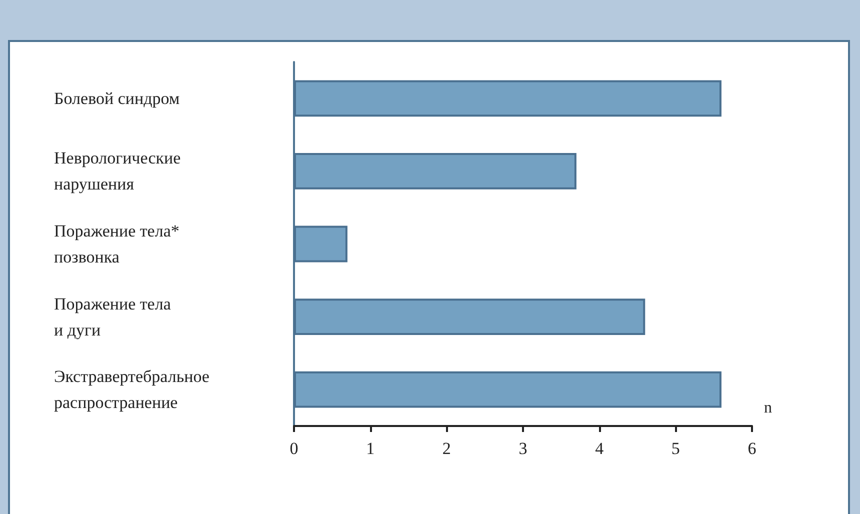 Image resolution: width=860 pixels, height=514 pixels. I want to click on x-tick-label: 6, so click(752, 448).